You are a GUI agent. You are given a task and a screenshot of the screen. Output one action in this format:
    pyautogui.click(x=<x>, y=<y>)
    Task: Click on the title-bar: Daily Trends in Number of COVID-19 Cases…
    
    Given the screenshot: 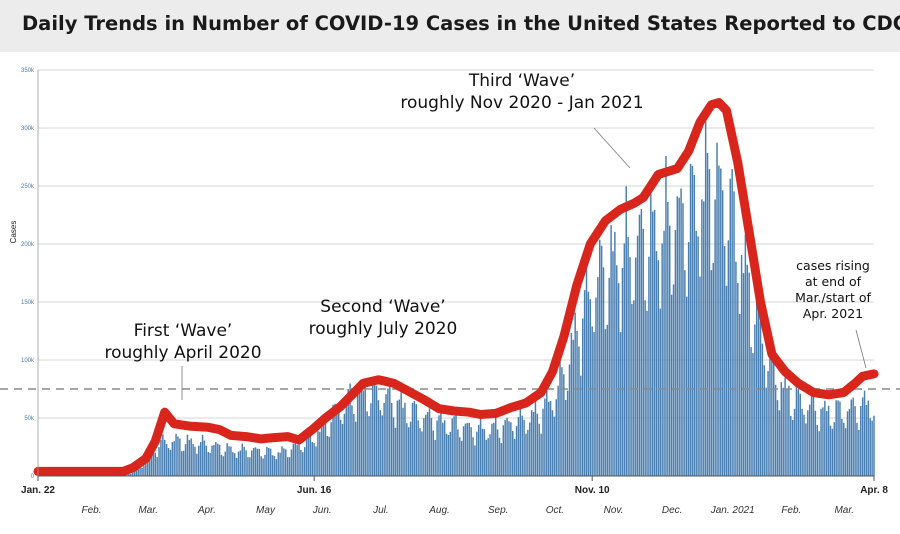 What is the action you would take?
    pyautogui.click(x=450, y=26)
    